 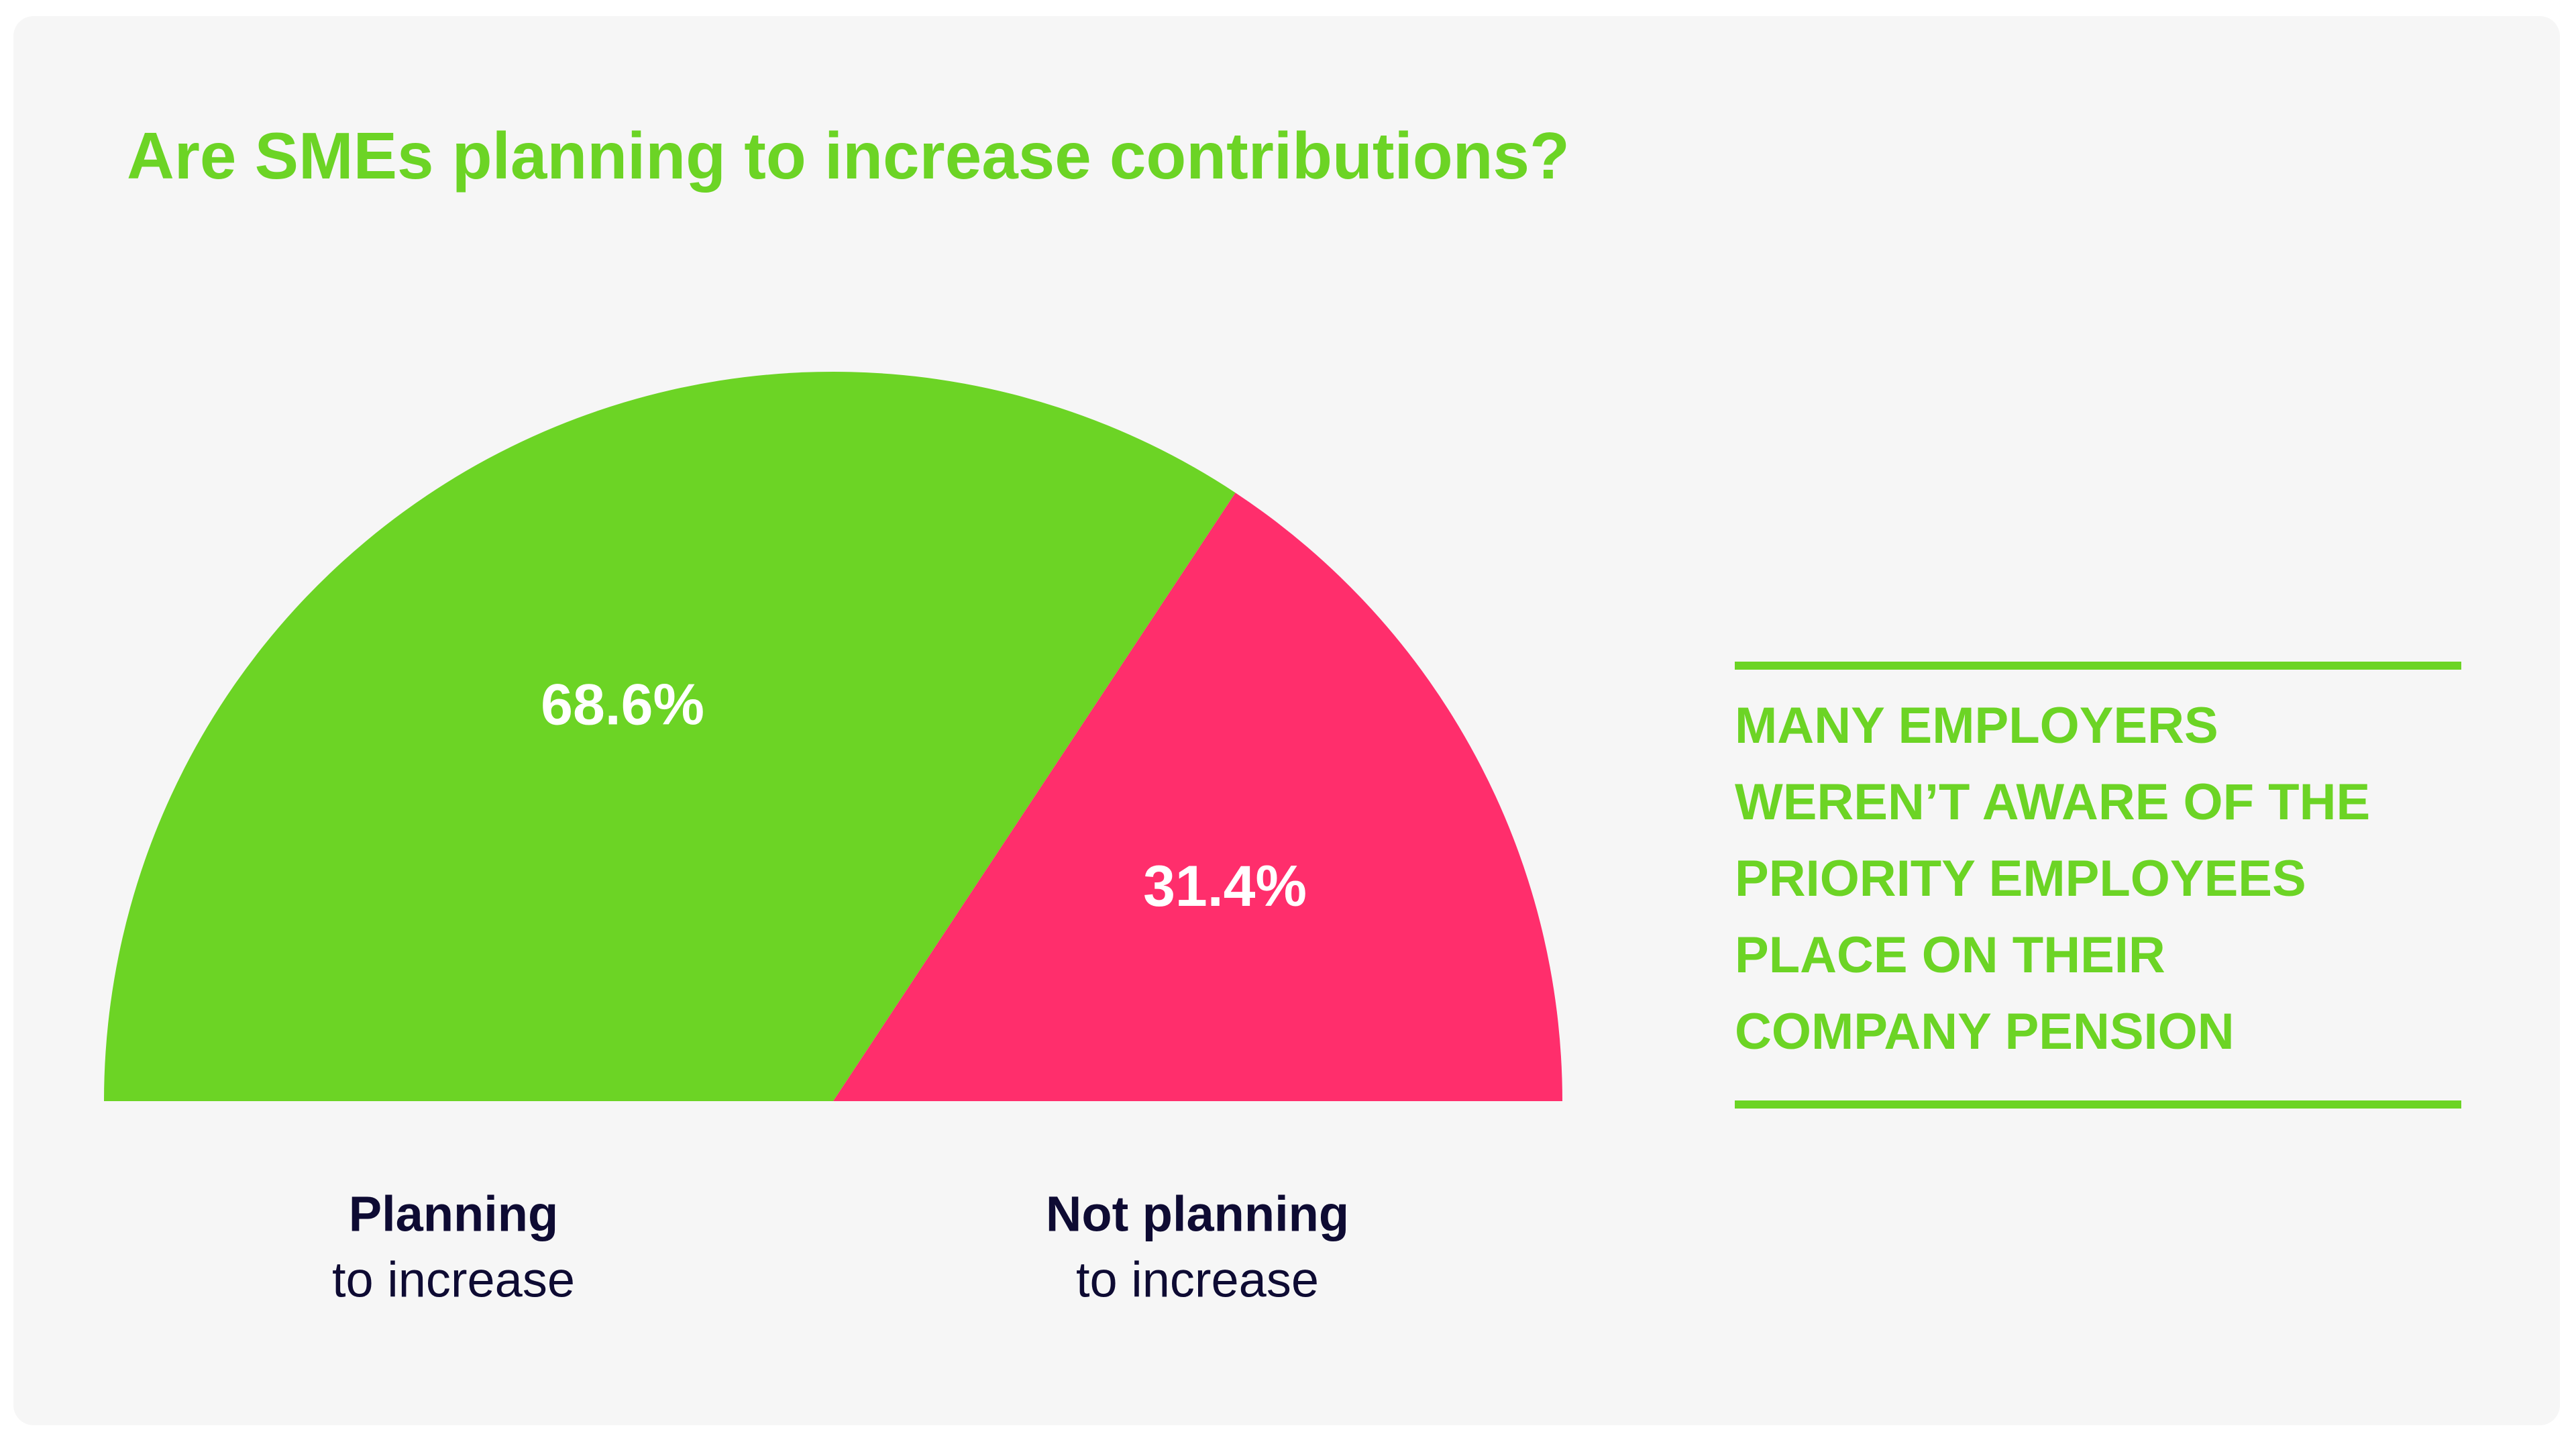 What do you see at coordinates (1197, 797) in the screenshot?
I see `pie-slice` at bounding box center [1197, 797].